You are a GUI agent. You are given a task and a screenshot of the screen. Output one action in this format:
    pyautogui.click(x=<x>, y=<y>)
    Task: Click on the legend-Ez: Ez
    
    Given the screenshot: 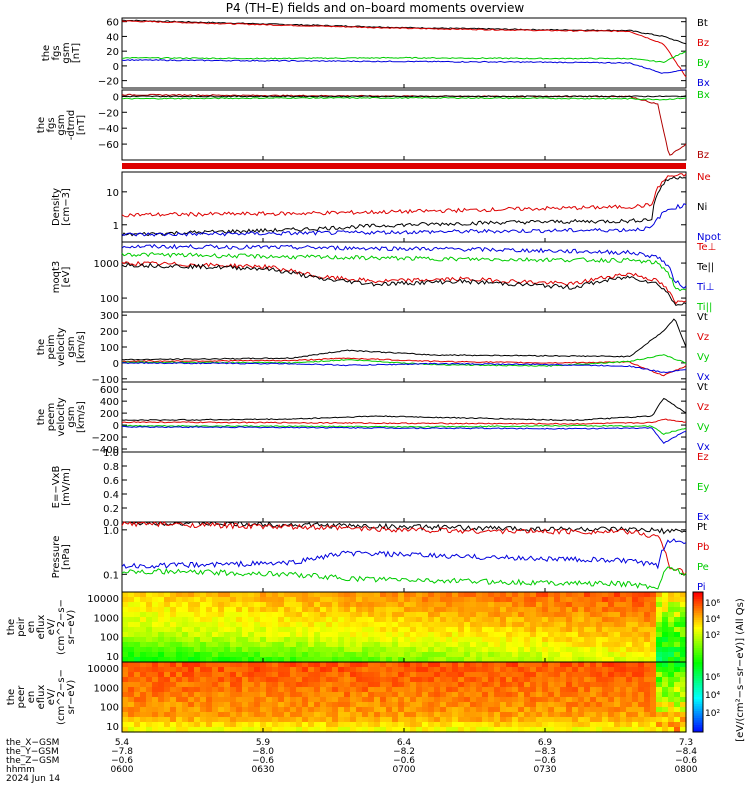 What is the action you would take?
    pyautogui.click(x=703, y=457)
    